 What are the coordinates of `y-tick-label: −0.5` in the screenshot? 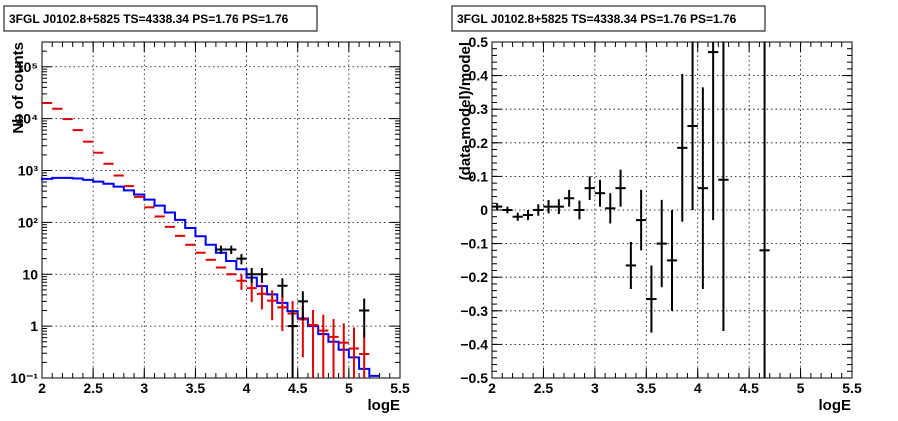 It's located at (474, 378).